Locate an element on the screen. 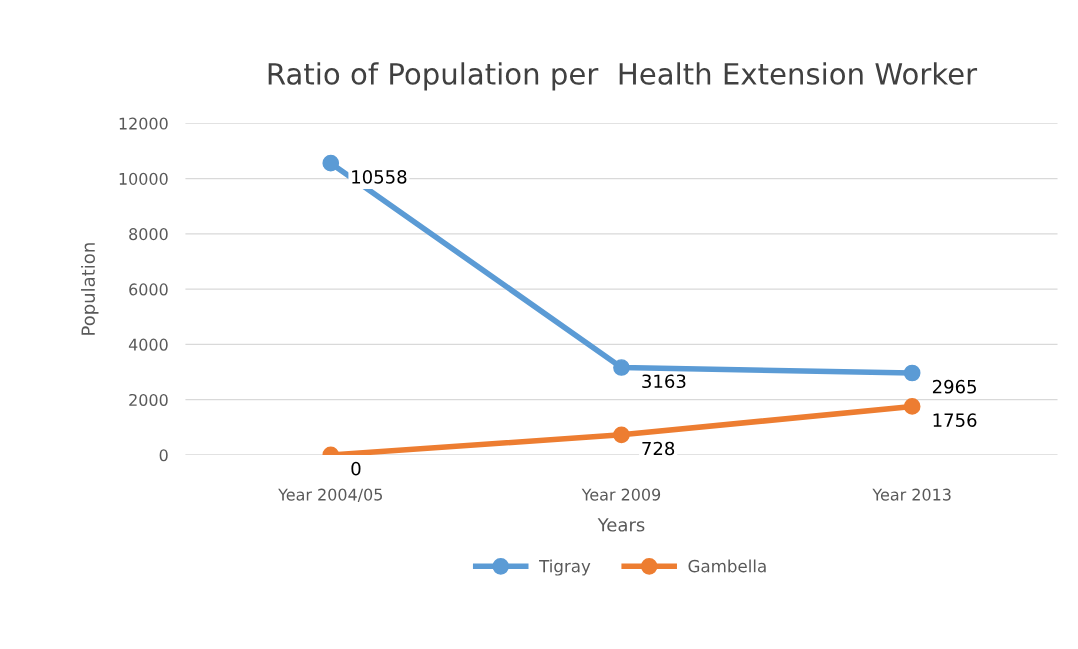 The width and height of the screenshot is (1078, 649). data-label: 3163 is located at coordinates (664, 381).